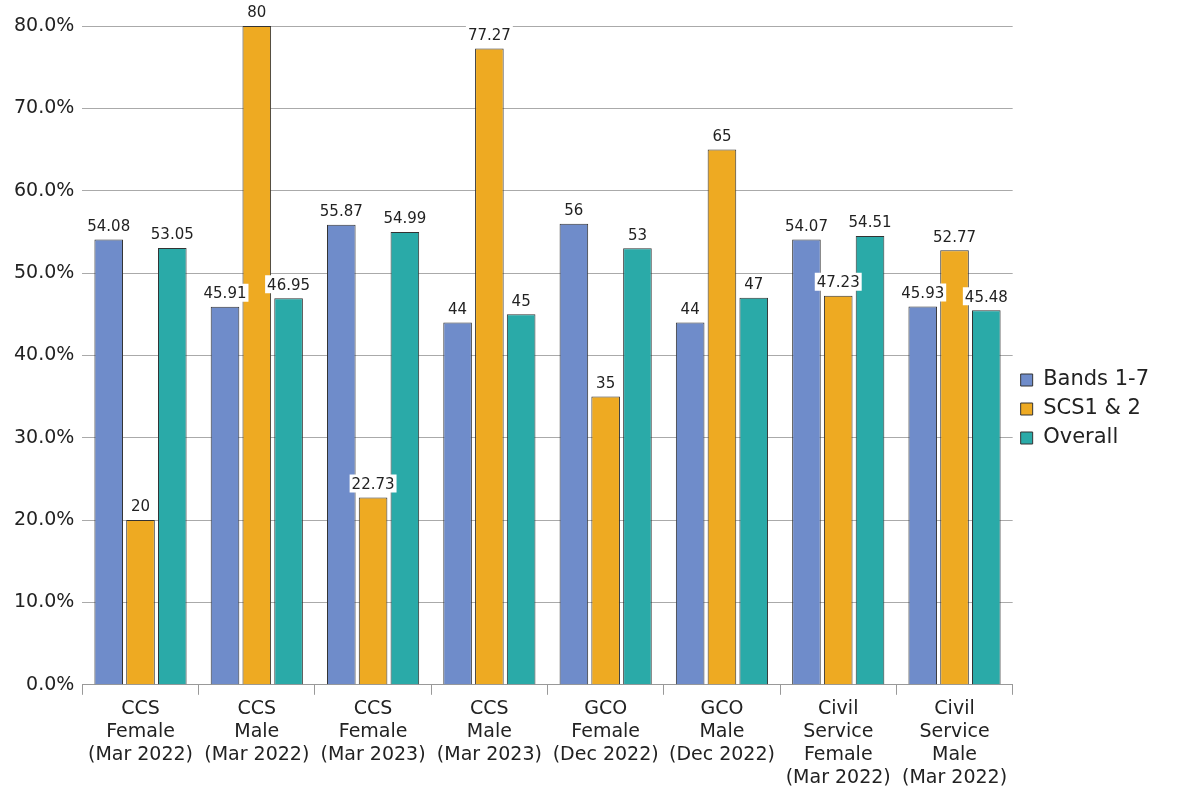  What do you see at coordinates (44, 270) in the screenshot?
I see `y-tick-label: 50.0%` at bounding box center [44, 270].